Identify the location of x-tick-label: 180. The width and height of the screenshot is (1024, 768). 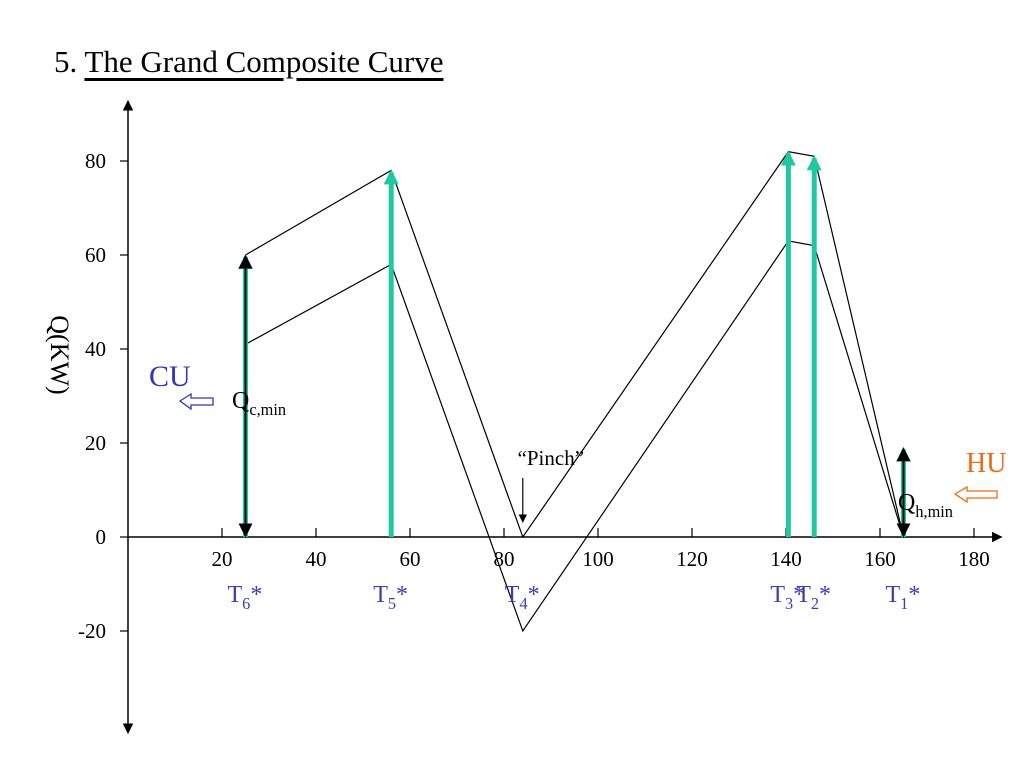
(974, 559).